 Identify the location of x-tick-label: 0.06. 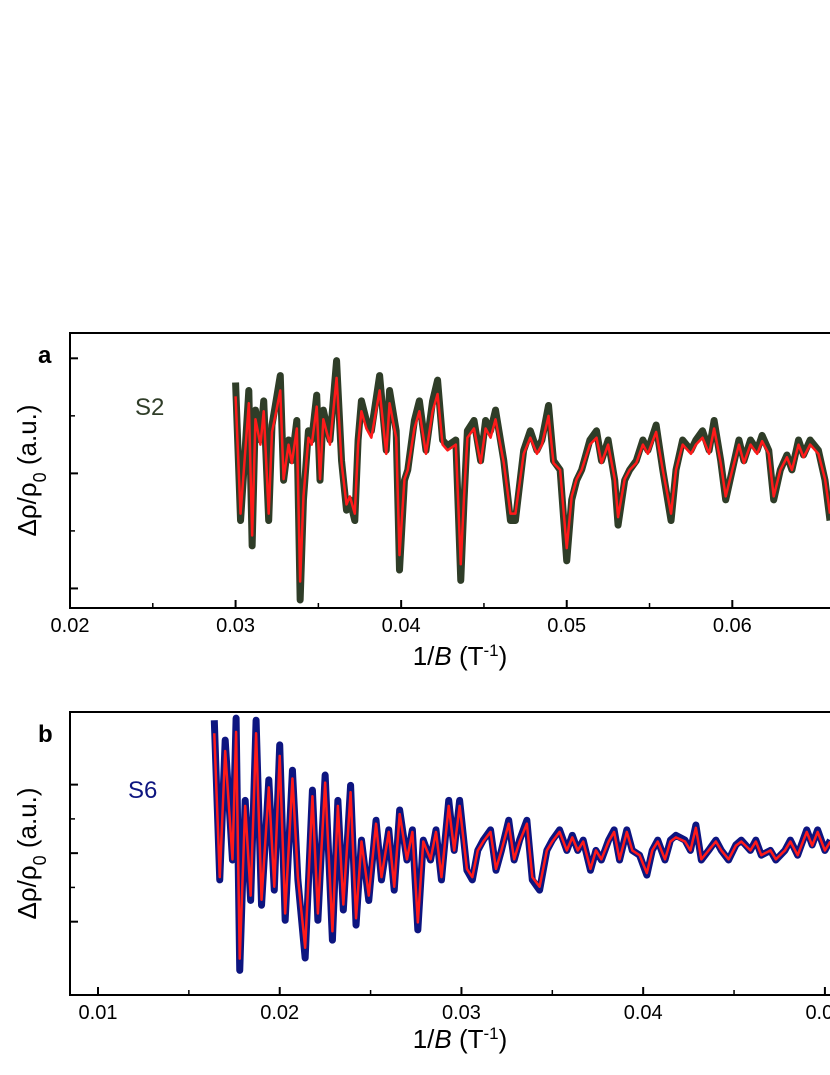
(732, 626).